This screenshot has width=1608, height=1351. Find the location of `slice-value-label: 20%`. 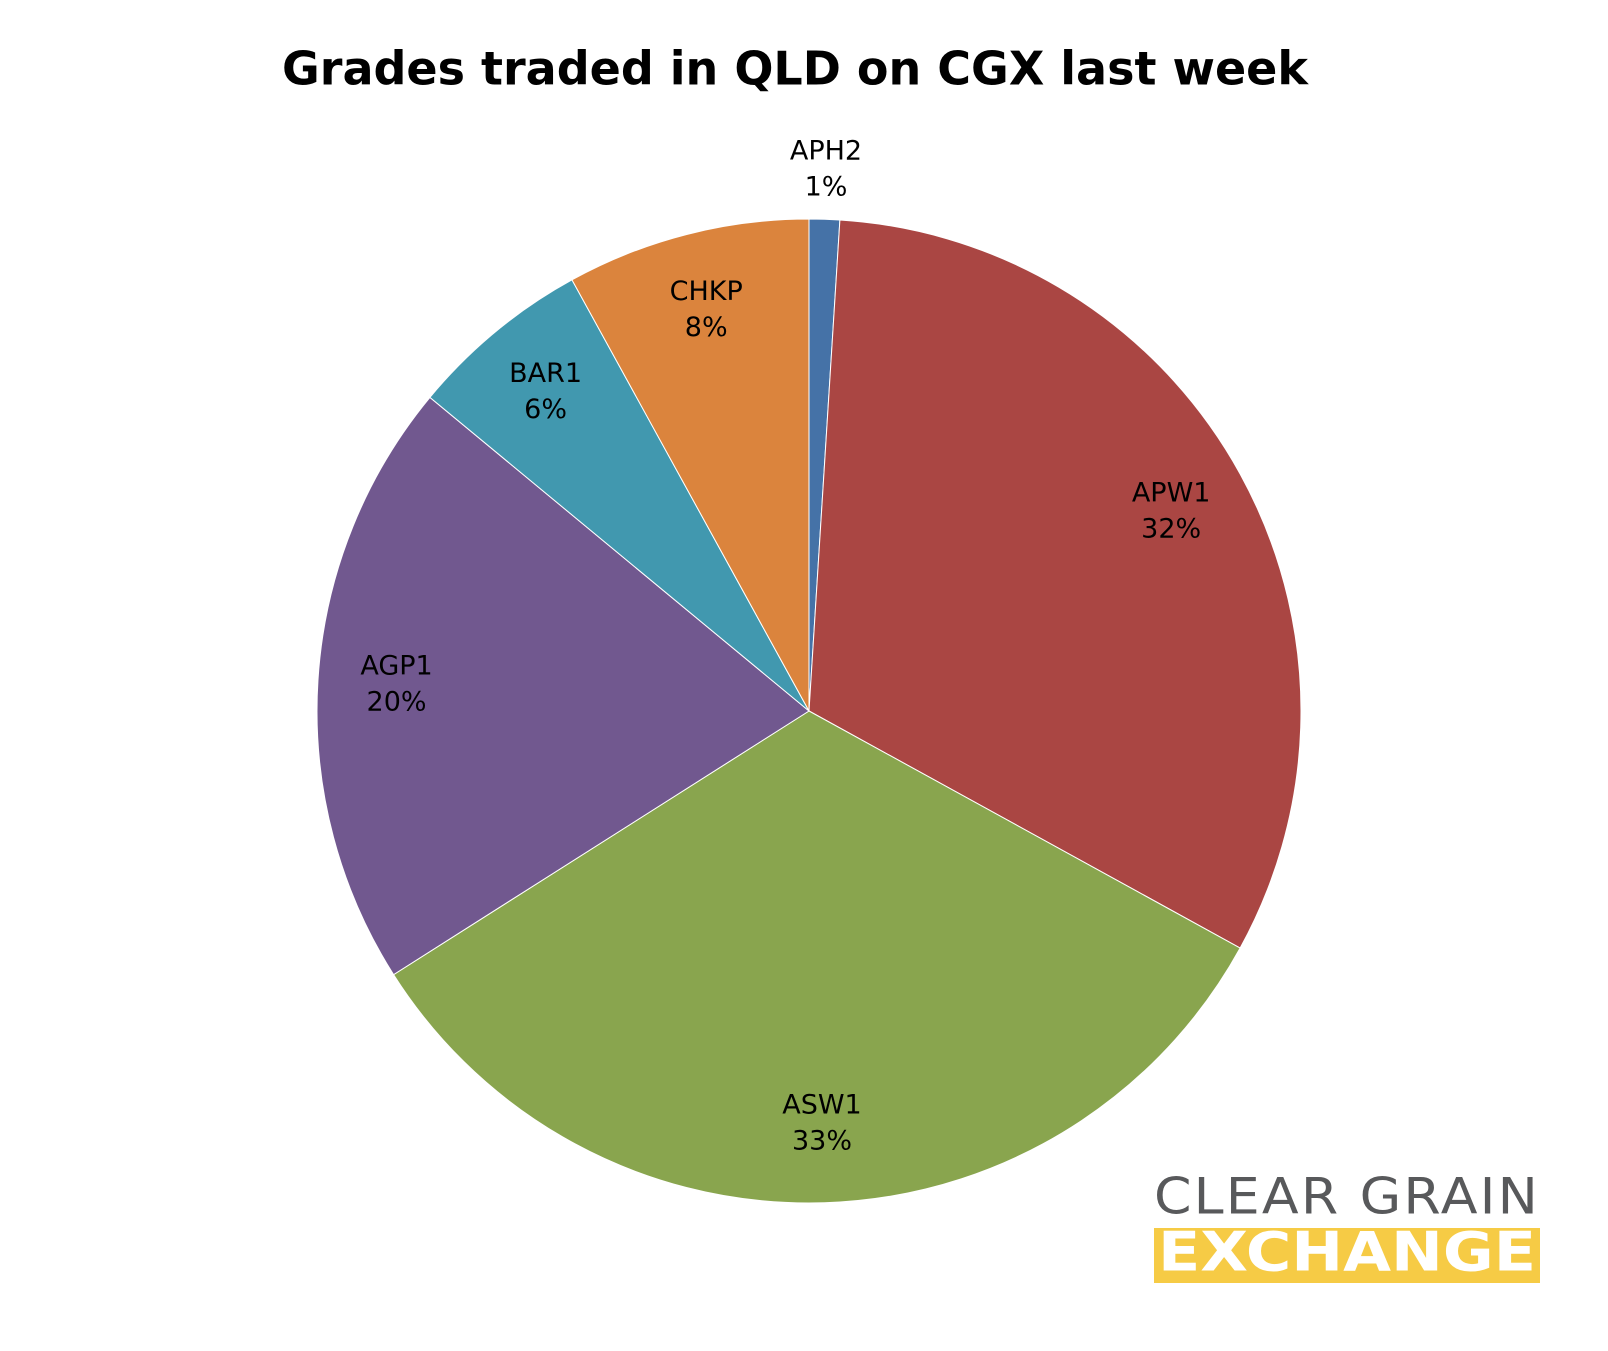

slice-value-label: 20% is located at coordinates (397, 702).